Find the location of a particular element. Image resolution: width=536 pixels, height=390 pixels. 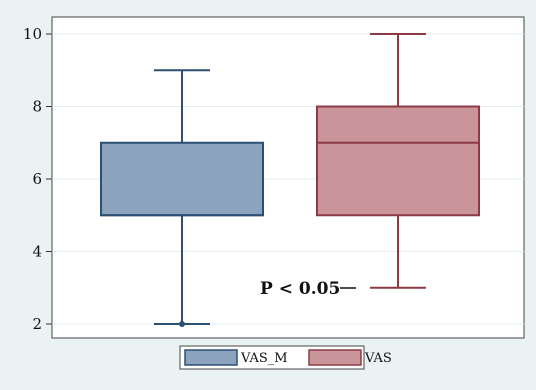

legend-swatch-vas-m is located at coordinates (211, 357).